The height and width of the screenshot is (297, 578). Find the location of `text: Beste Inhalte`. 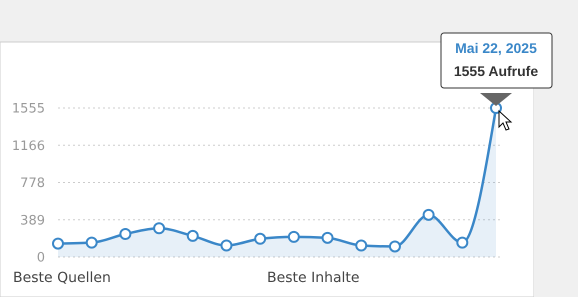

text: Beste Inhalte is located at coordinates (313, 278).